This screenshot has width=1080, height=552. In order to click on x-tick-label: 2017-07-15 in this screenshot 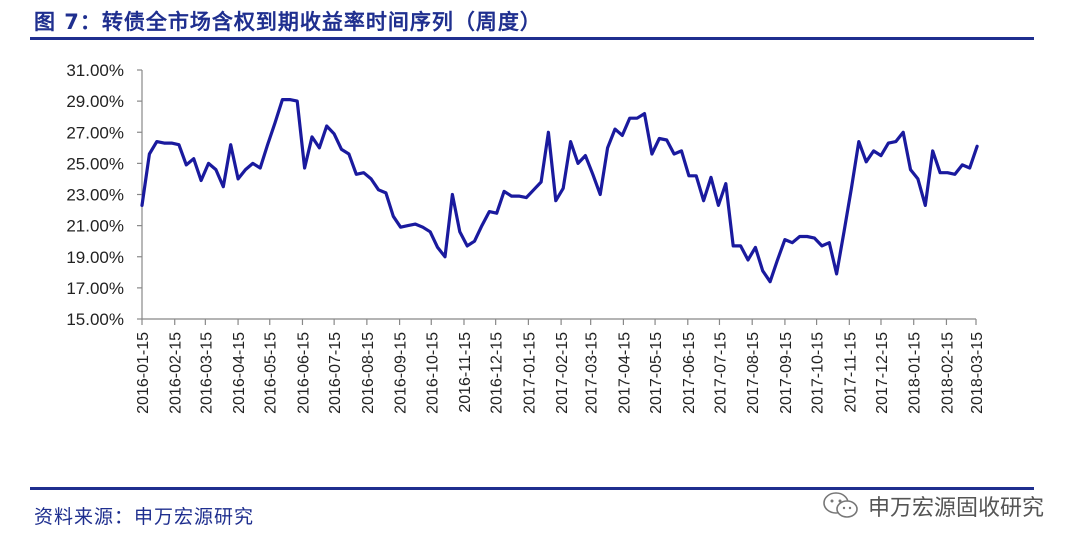, I will do `click(720, 373)`.